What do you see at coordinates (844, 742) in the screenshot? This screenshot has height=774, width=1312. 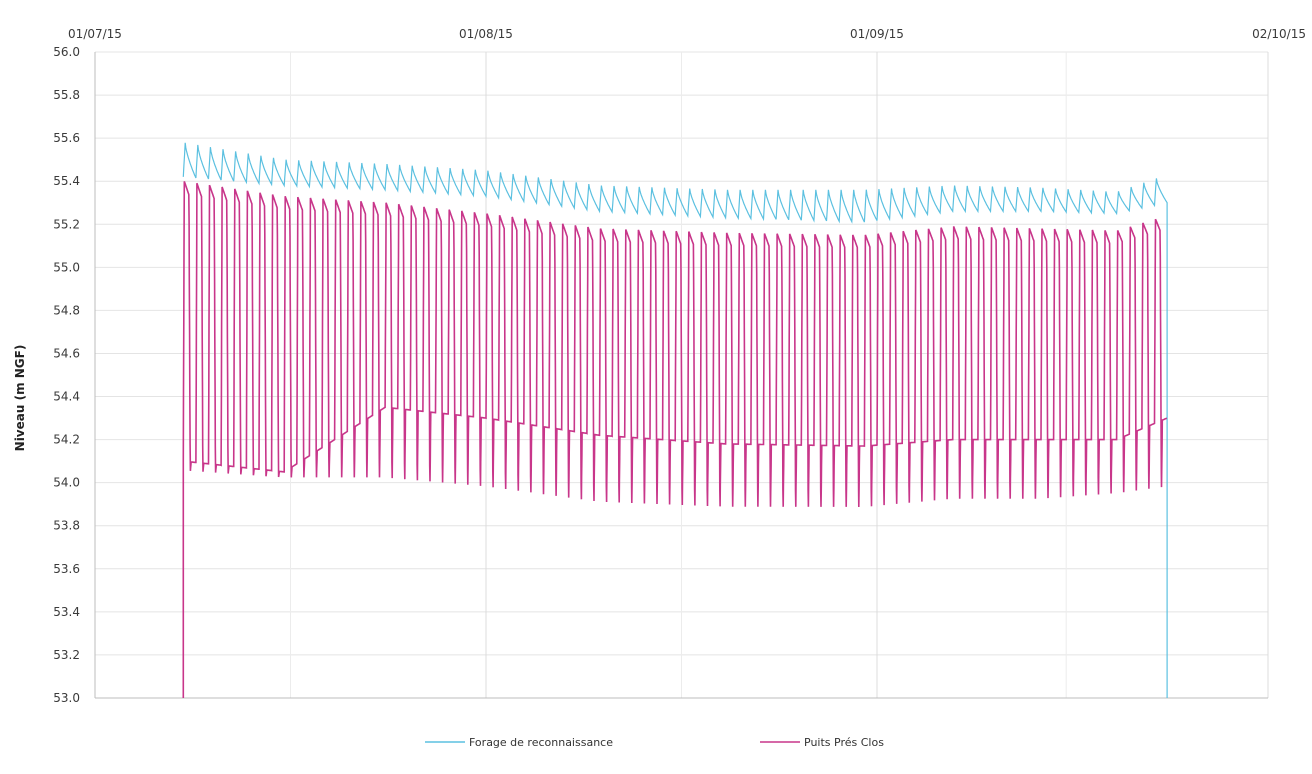 I see `legend-label: Puits Prés Clos` at bounding box center [844, 742].